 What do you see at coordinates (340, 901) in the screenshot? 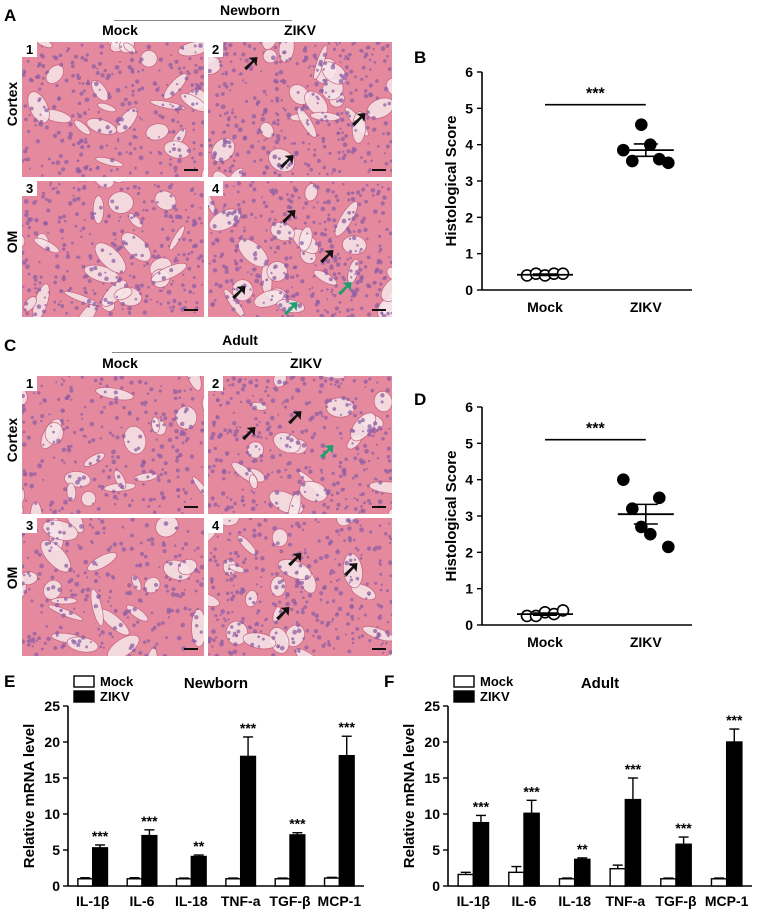
I see `x-category-label: MCP-1` at bounding box center [340, 901].